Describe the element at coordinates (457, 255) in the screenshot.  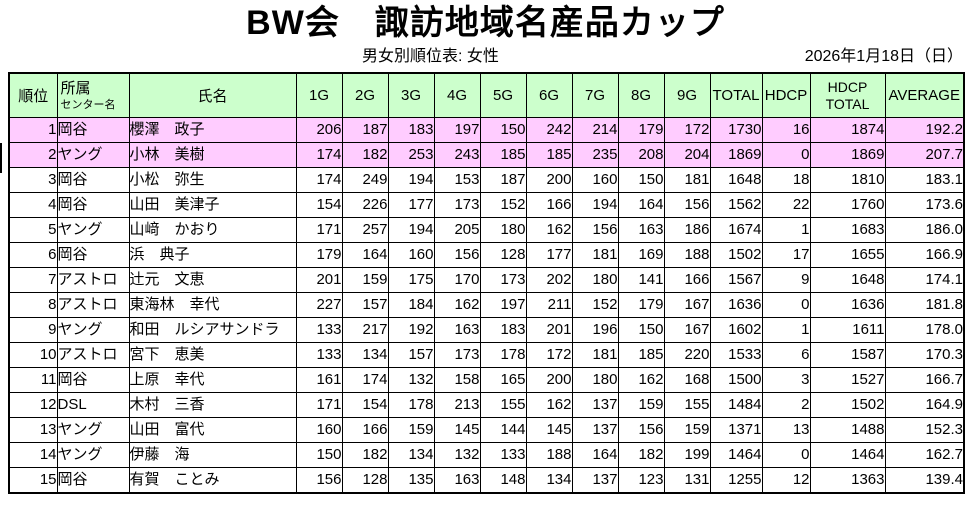
I see `game-cell-4: 156` at that location.